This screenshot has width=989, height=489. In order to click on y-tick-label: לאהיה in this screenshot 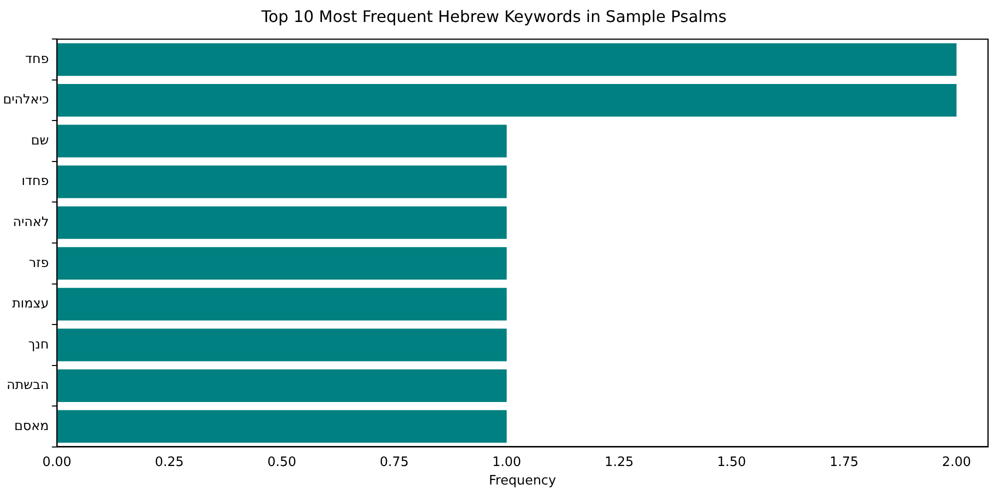, I will do `click(30, 222)`.